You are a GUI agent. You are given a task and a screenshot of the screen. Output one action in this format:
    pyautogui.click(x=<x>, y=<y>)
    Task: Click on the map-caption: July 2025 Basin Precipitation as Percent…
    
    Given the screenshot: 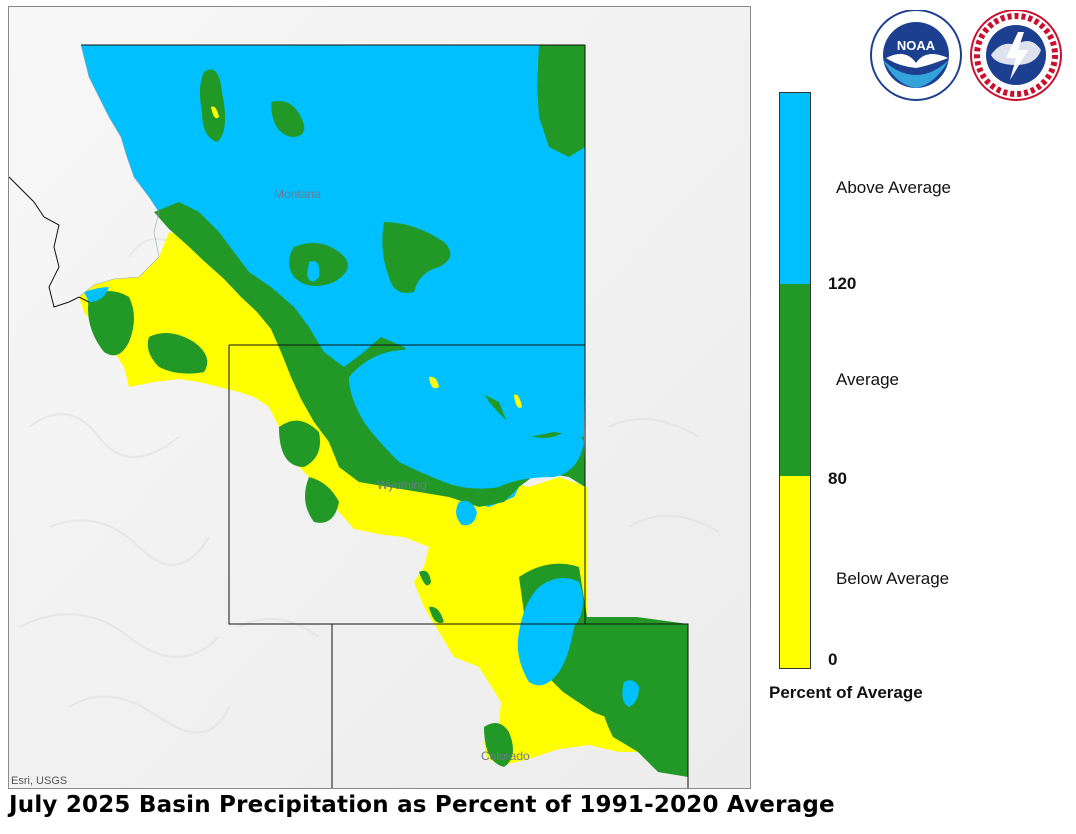 What is the action you would take?
    pyautogui.click(x=422, y=805)
    